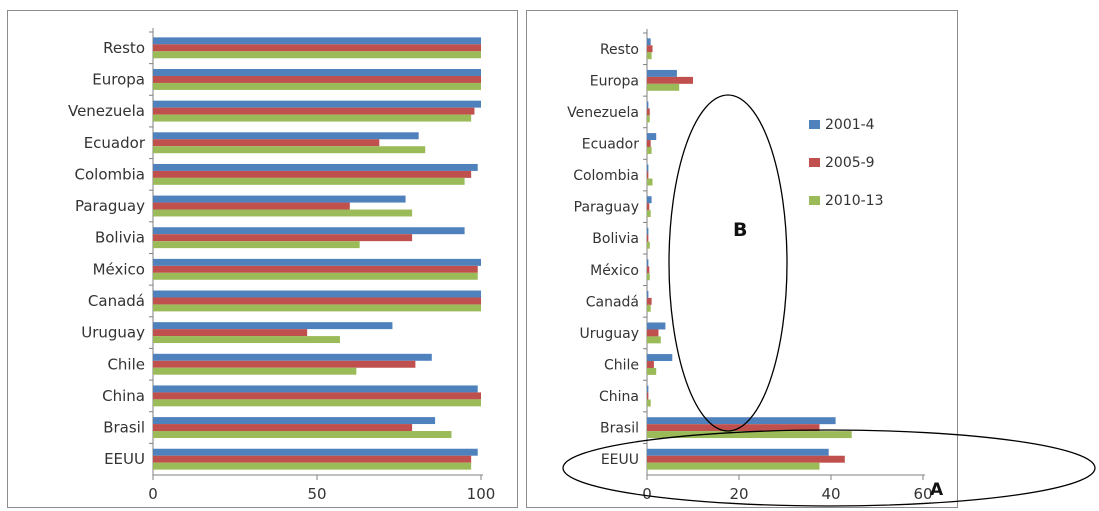 Image resolution: width=1099 pixels, height=511 pixels. What do you see at coordinates (620, 460) in the screenshot?
I see `category-label: EEUU` at bounding box center [620, 460].